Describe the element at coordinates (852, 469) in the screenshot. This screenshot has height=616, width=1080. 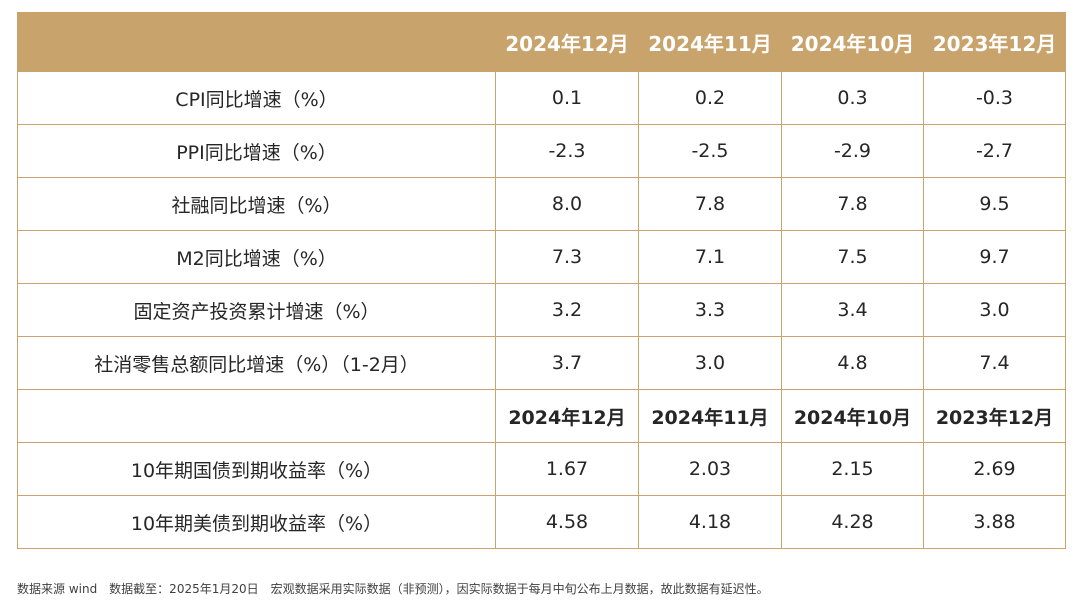
I see `cell-value: 2.15` at that location.